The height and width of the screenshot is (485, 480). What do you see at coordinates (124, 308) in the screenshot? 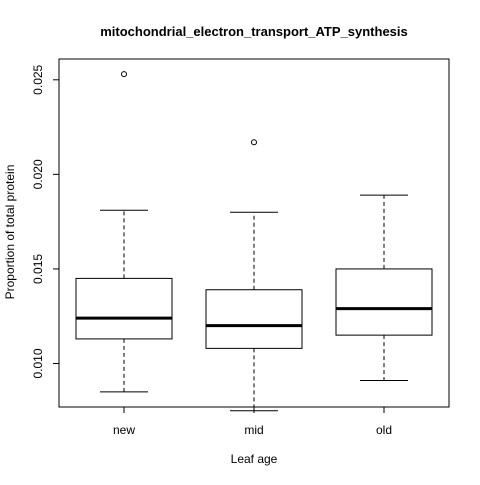
I see `box-new` at bounding box center [124, 308].